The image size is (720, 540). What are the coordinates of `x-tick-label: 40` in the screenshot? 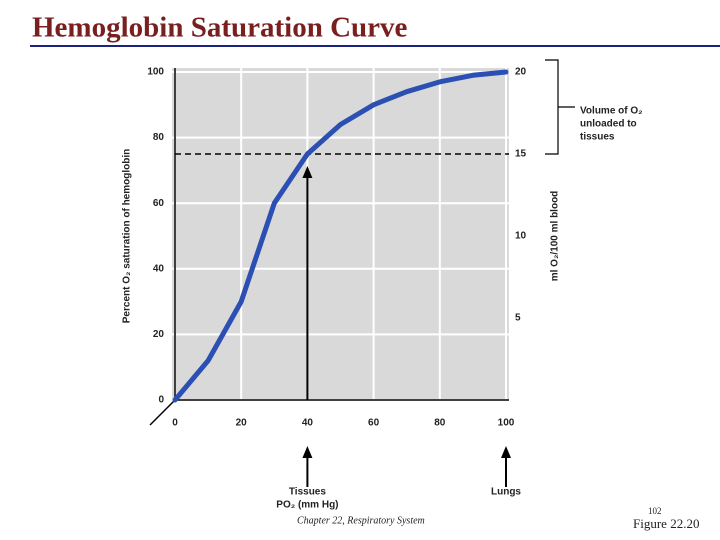 It's located at (308, 423).